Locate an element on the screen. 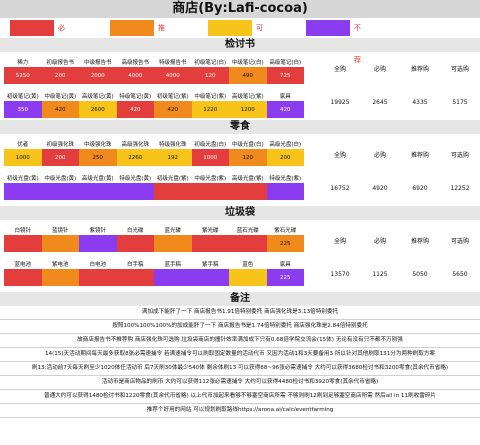  cell-value: 350 is located at coordinates (23, 109).